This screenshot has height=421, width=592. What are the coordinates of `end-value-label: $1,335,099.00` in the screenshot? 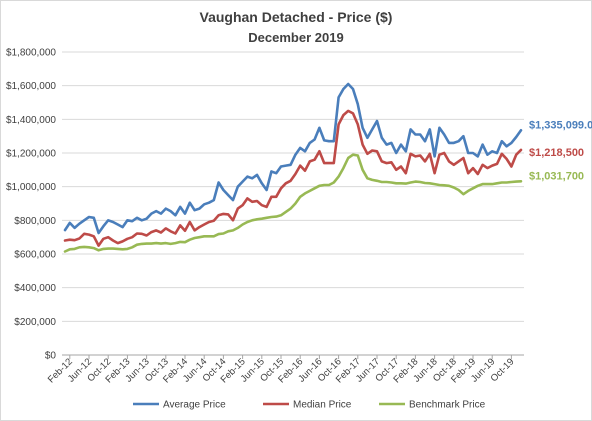 It's located at (560, 125).